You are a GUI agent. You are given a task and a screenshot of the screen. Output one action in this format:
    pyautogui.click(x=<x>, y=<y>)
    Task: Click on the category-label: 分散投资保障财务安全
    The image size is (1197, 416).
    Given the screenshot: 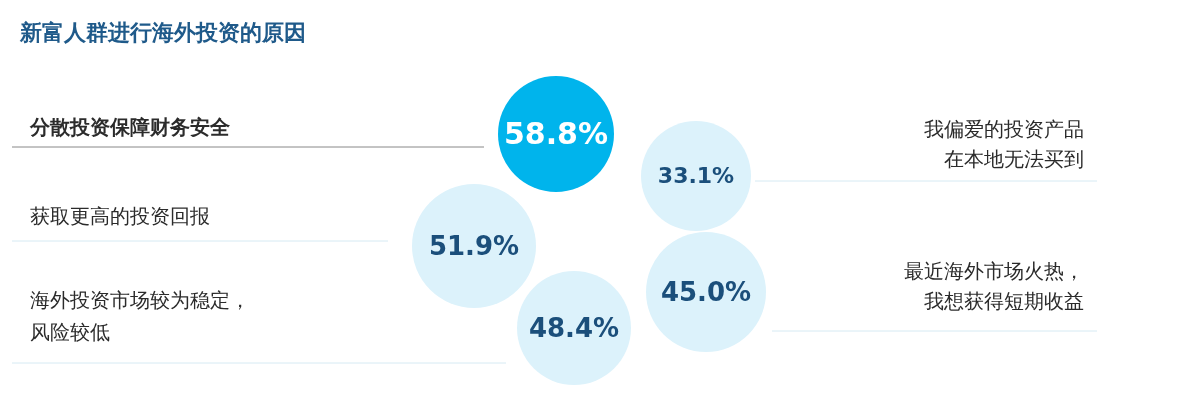 What is the action you would take?
    pyautogui.click(x=130, y=126)
    